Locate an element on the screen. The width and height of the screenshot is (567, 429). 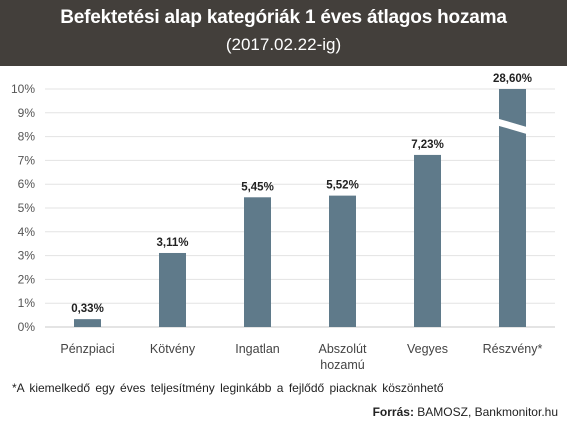
axis-break-mark is located at coordinates (512, 126).